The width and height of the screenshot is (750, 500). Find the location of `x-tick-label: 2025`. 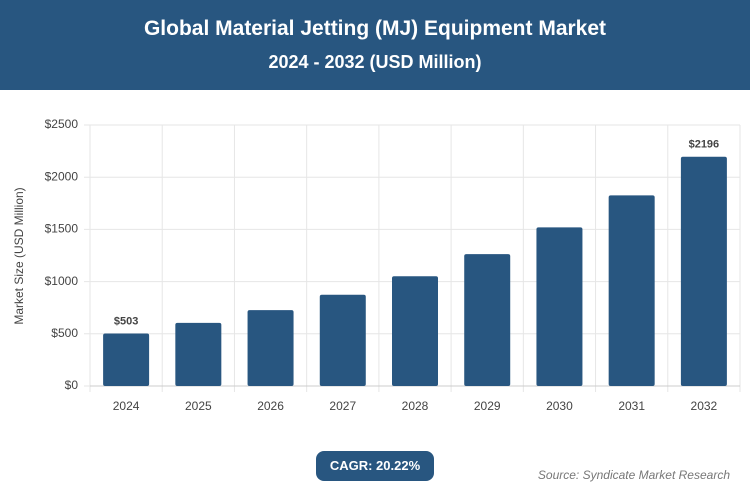

x-tick-label: 2025 is located at coordinates (198, 406).